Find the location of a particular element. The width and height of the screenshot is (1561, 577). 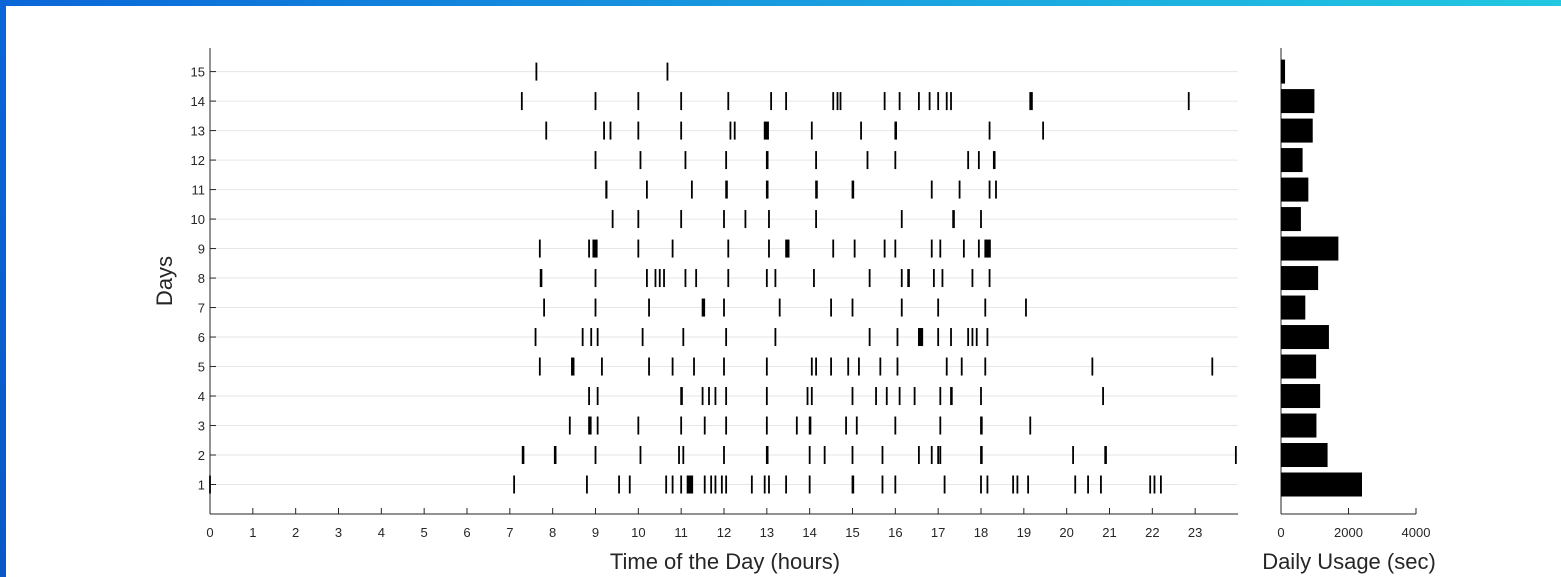

x-tick-label-9: 9 is located at coordinates (595, 532).